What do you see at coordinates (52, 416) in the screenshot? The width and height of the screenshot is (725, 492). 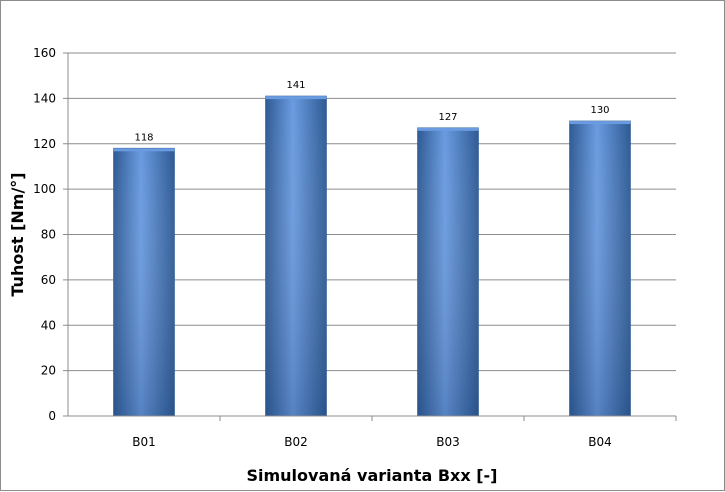 I see `y-tick-label: 0` at bounding box center [52, 416].